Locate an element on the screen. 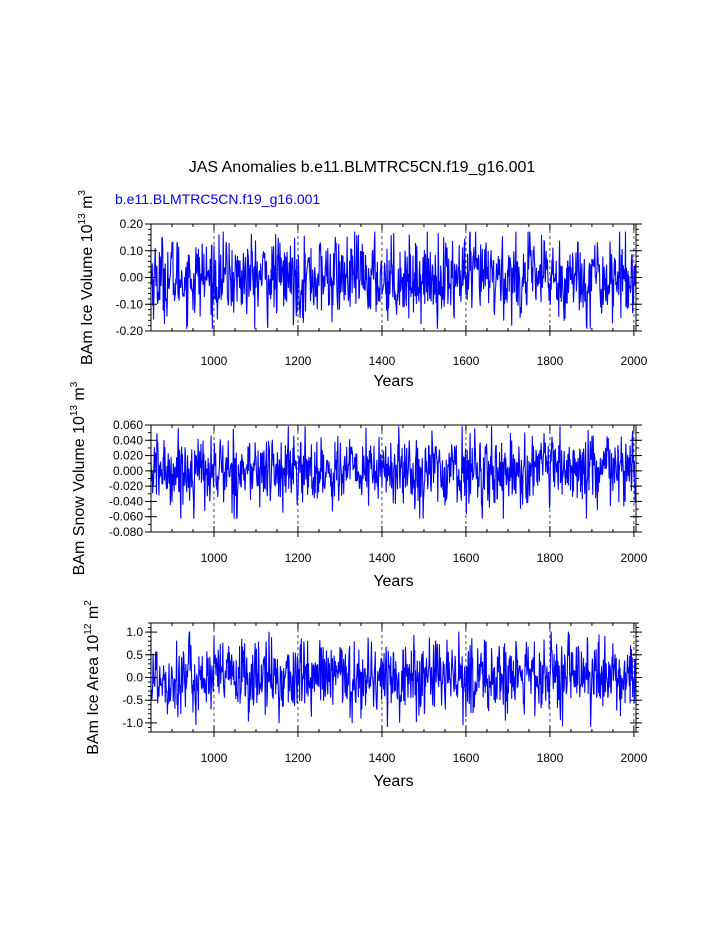  y-axis-title: BAm Snow Volume 1013 m3 is located at coordinates (78, 478).